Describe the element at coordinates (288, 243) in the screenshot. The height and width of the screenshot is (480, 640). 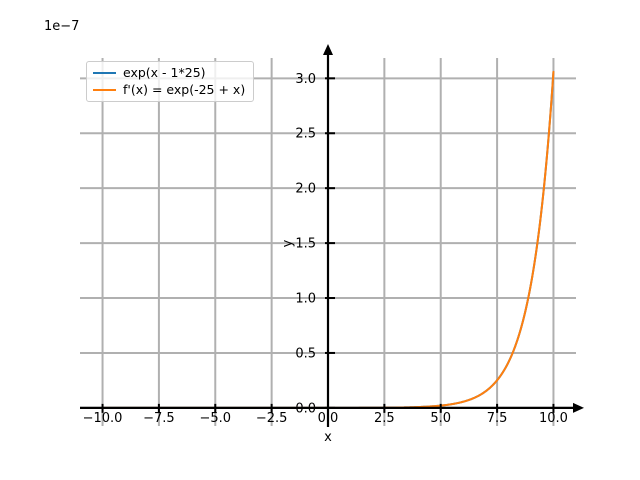
I see `y-axis-label: y` at that location.